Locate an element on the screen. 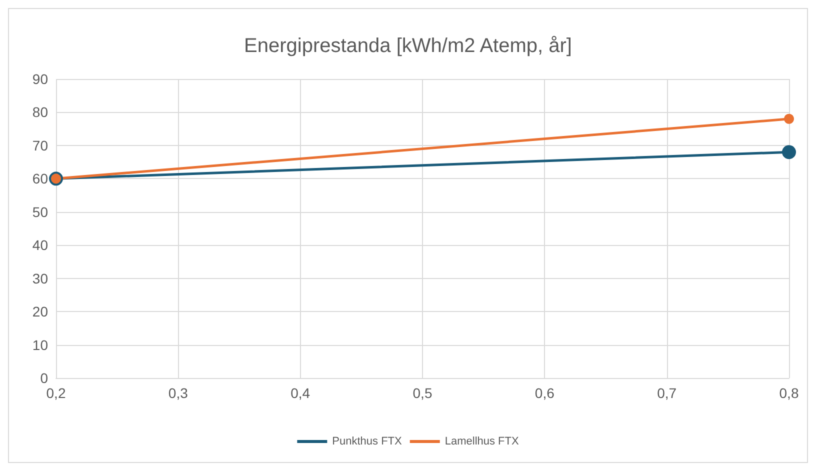 This screenshot has height=473, width=818. x-tick-label: 0,2 is located at coordinates (56, 393).